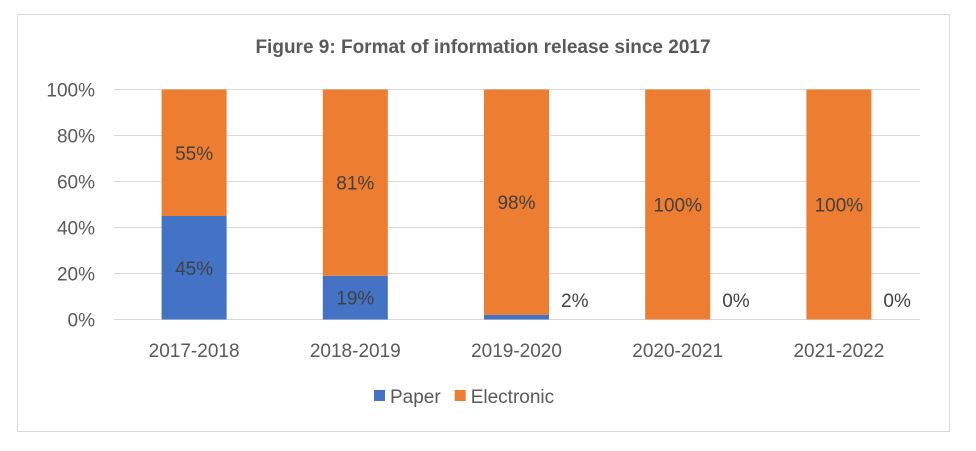 The width and height of the screenshot is (976, 451). I want to click on y-tick-label: 80%, so click(76, 137).